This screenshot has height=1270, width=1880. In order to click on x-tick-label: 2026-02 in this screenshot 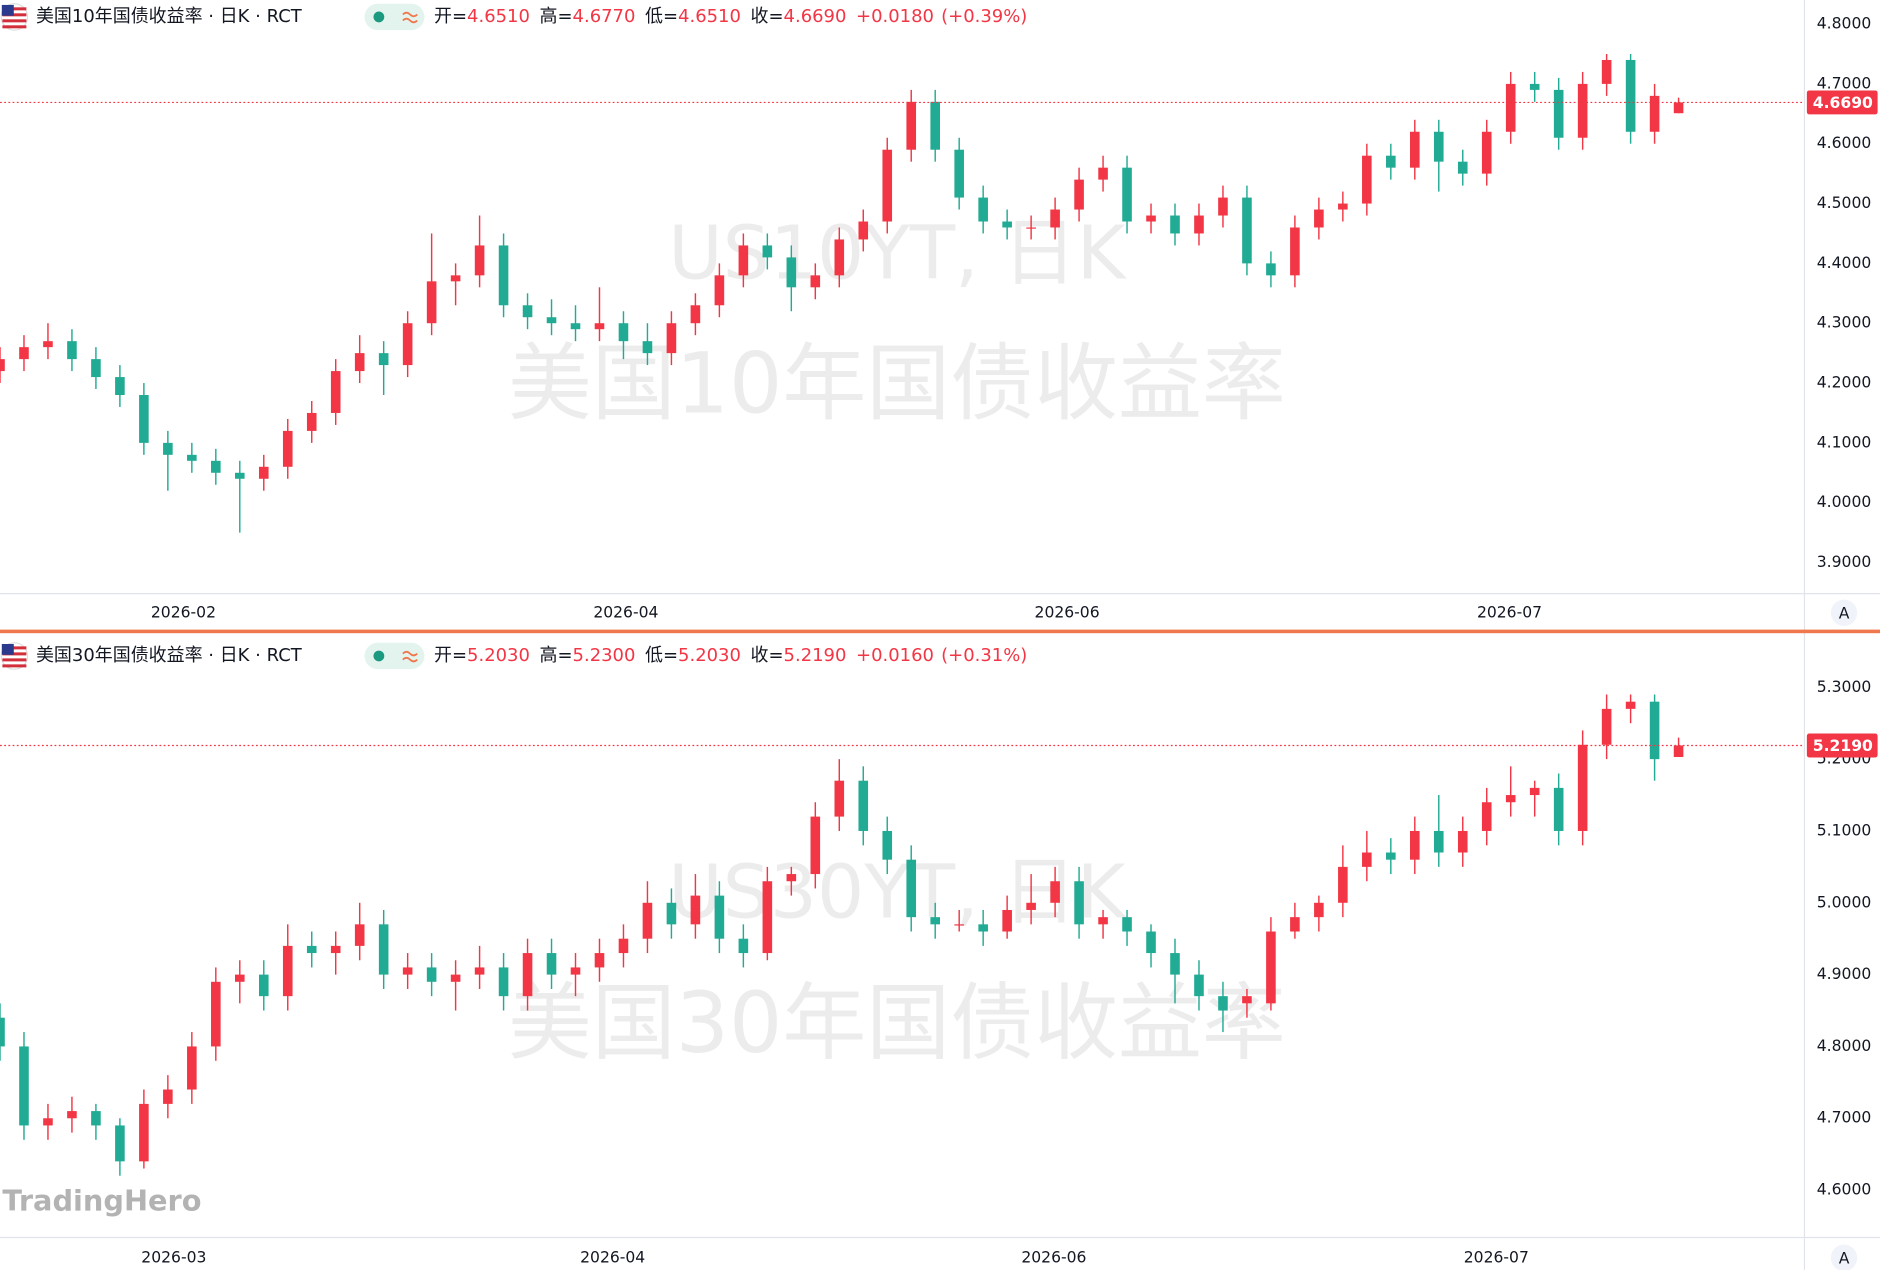, I will do `click(183, 612)`.